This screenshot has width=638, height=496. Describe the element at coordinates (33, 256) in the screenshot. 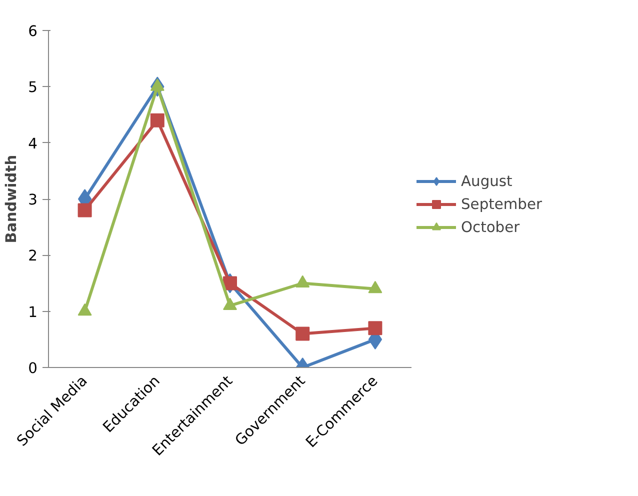

I see `y-tick-label: 2` at that location.